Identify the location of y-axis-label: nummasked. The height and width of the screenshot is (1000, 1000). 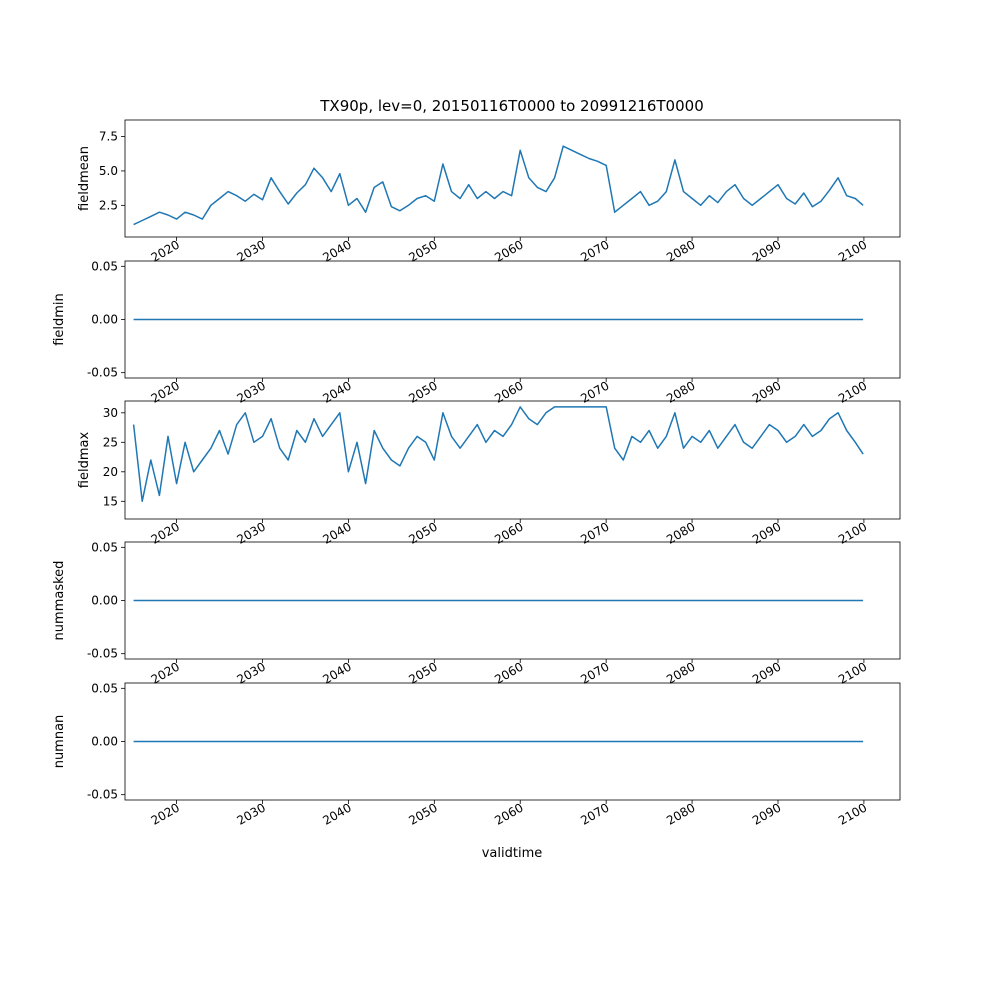
(59, 601).